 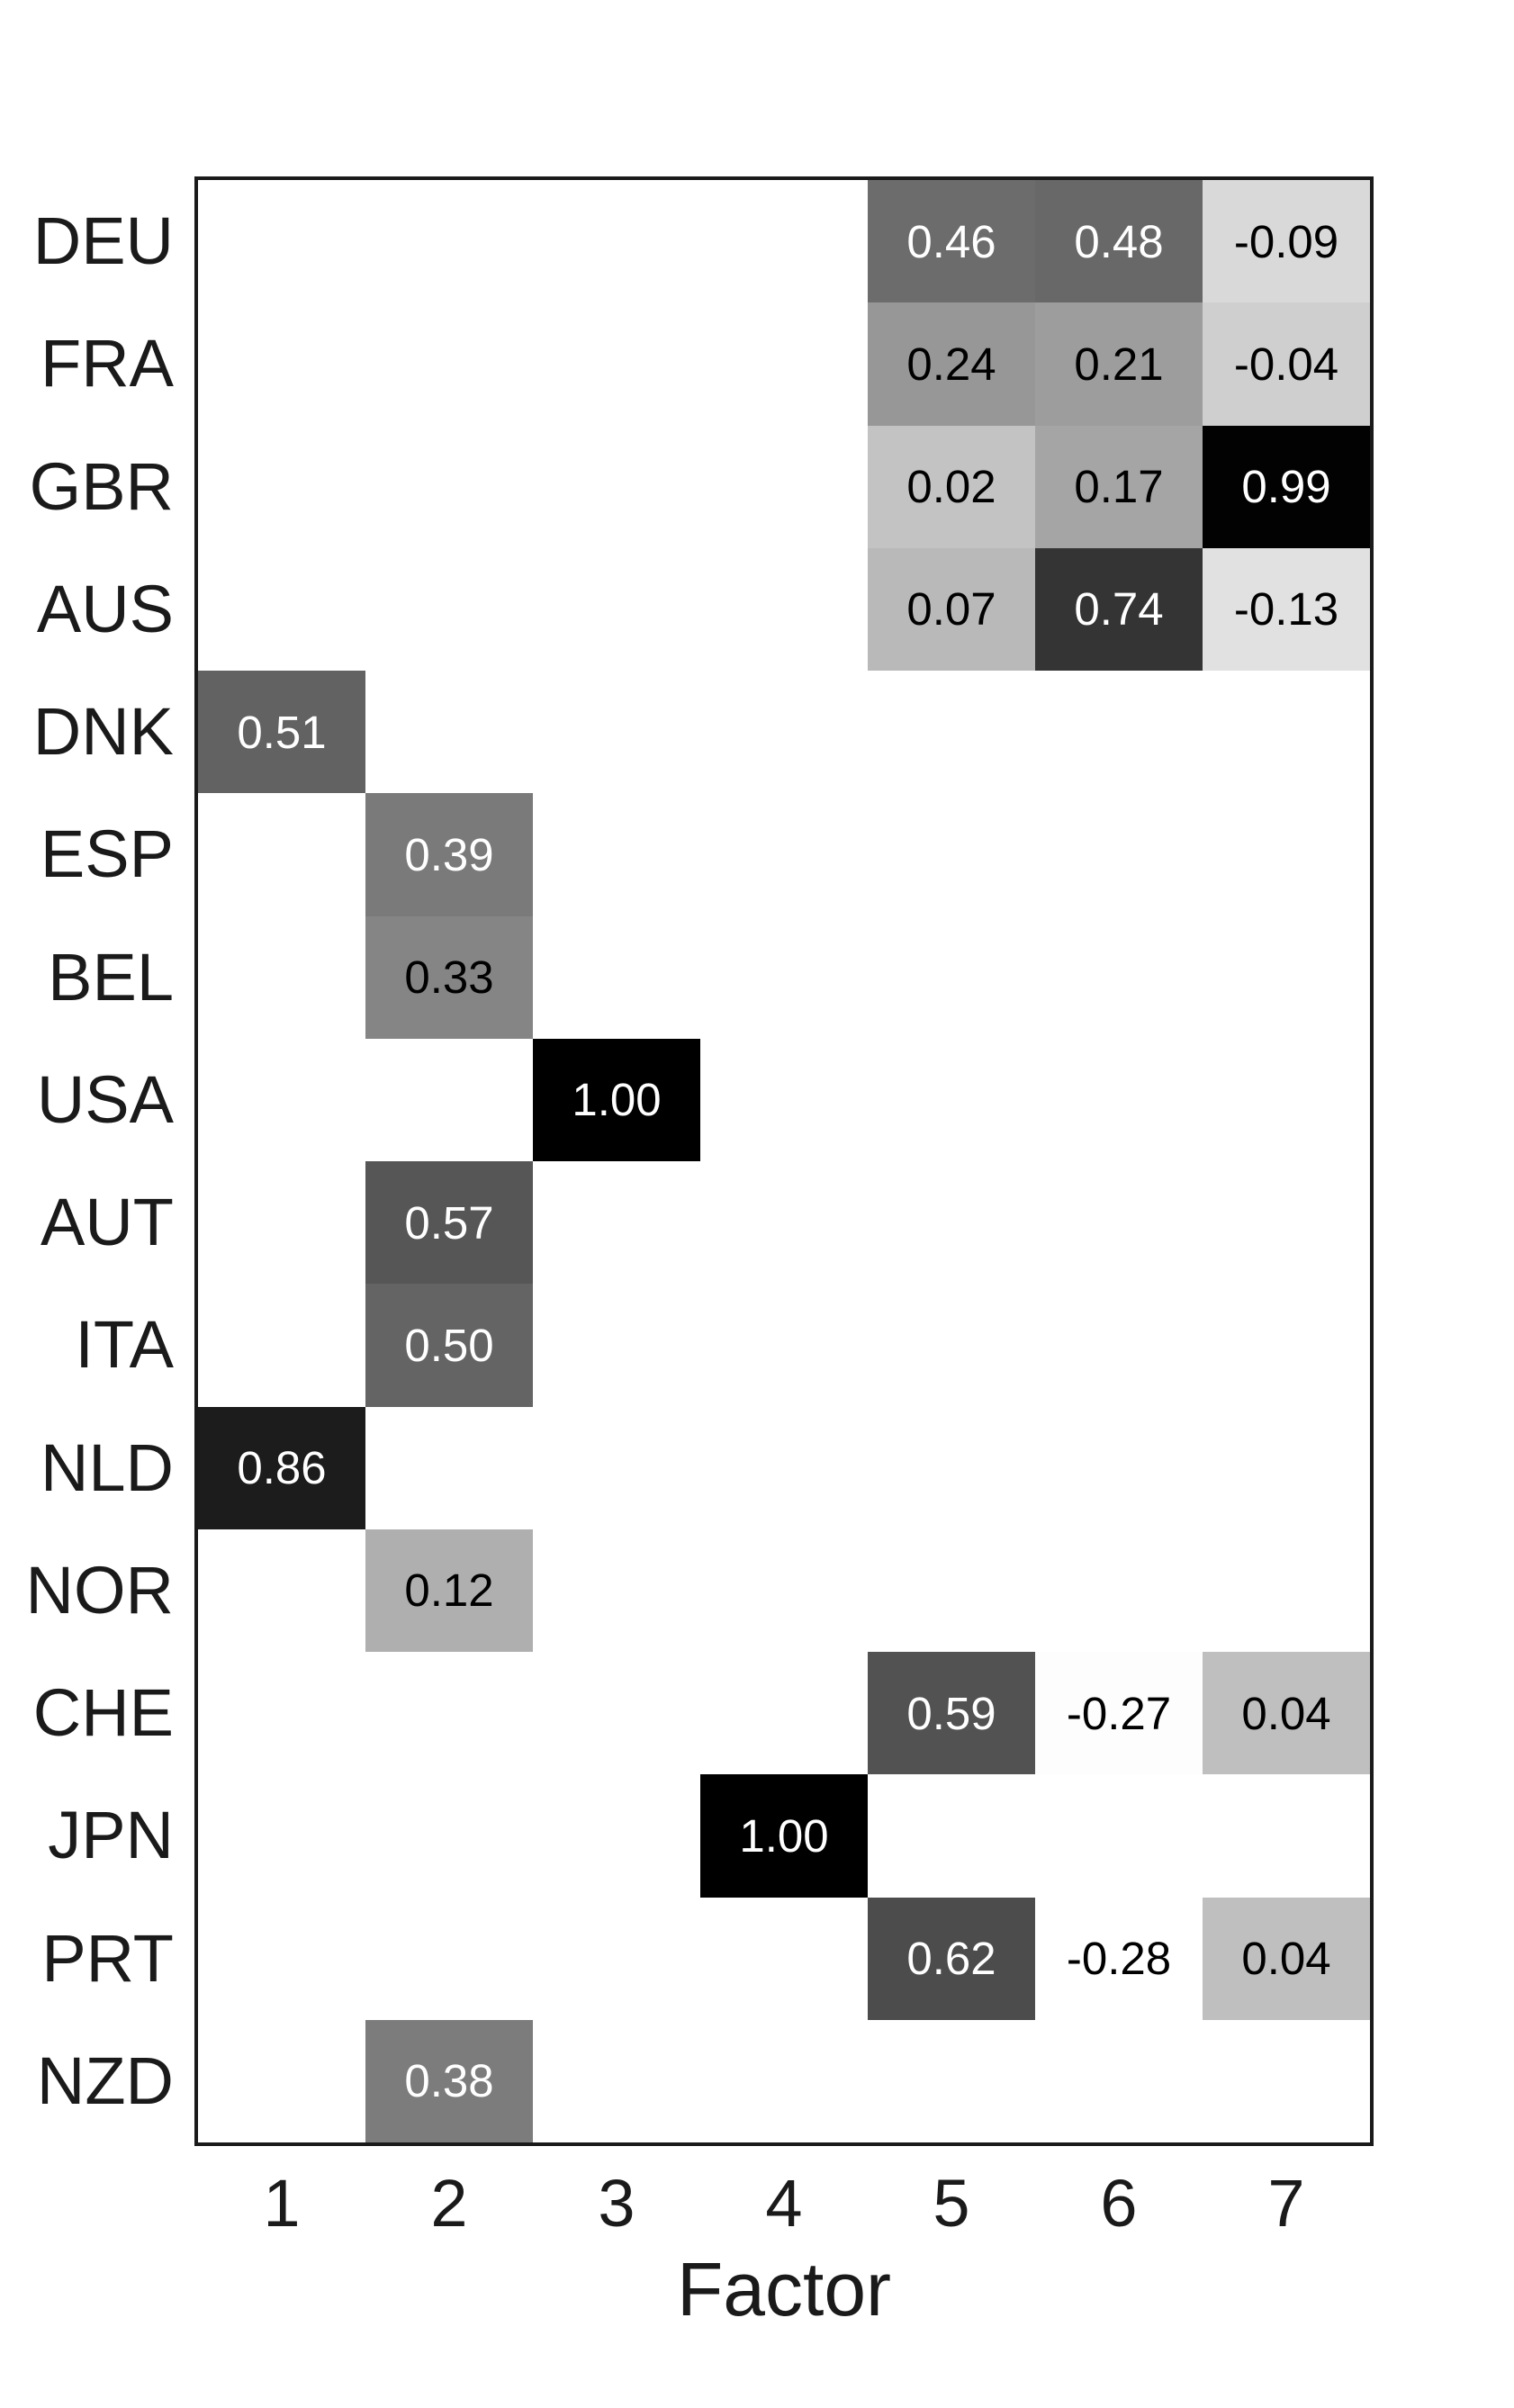 What do you see at coordinates (282, 733) in the screenshot?
I see `heatmap-cell-value: 0.51` at bounding box center [282, 733].